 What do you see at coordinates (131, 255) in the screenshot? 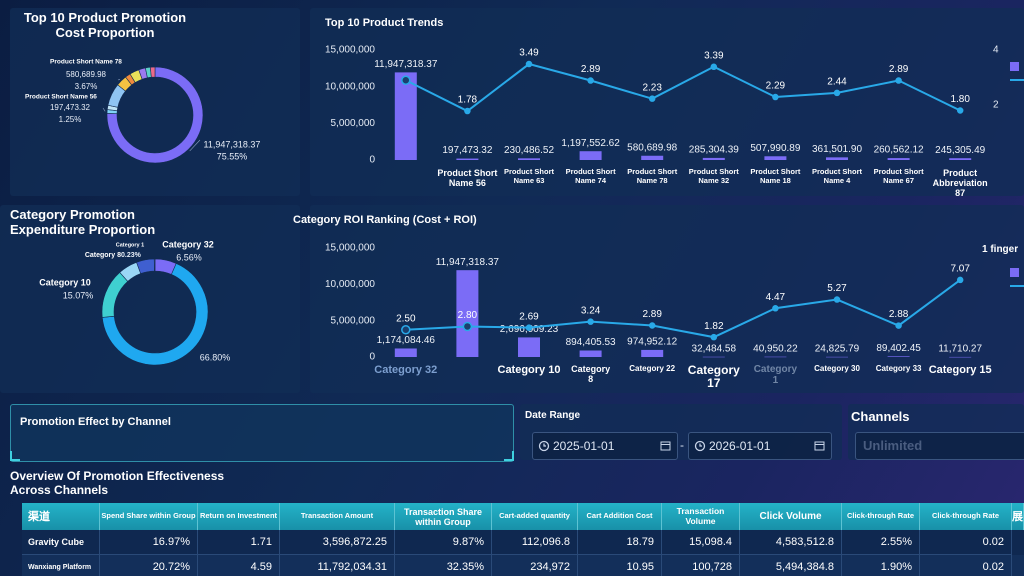
I see `slice-percent: 0.23%` at bounding box center [131, 255].